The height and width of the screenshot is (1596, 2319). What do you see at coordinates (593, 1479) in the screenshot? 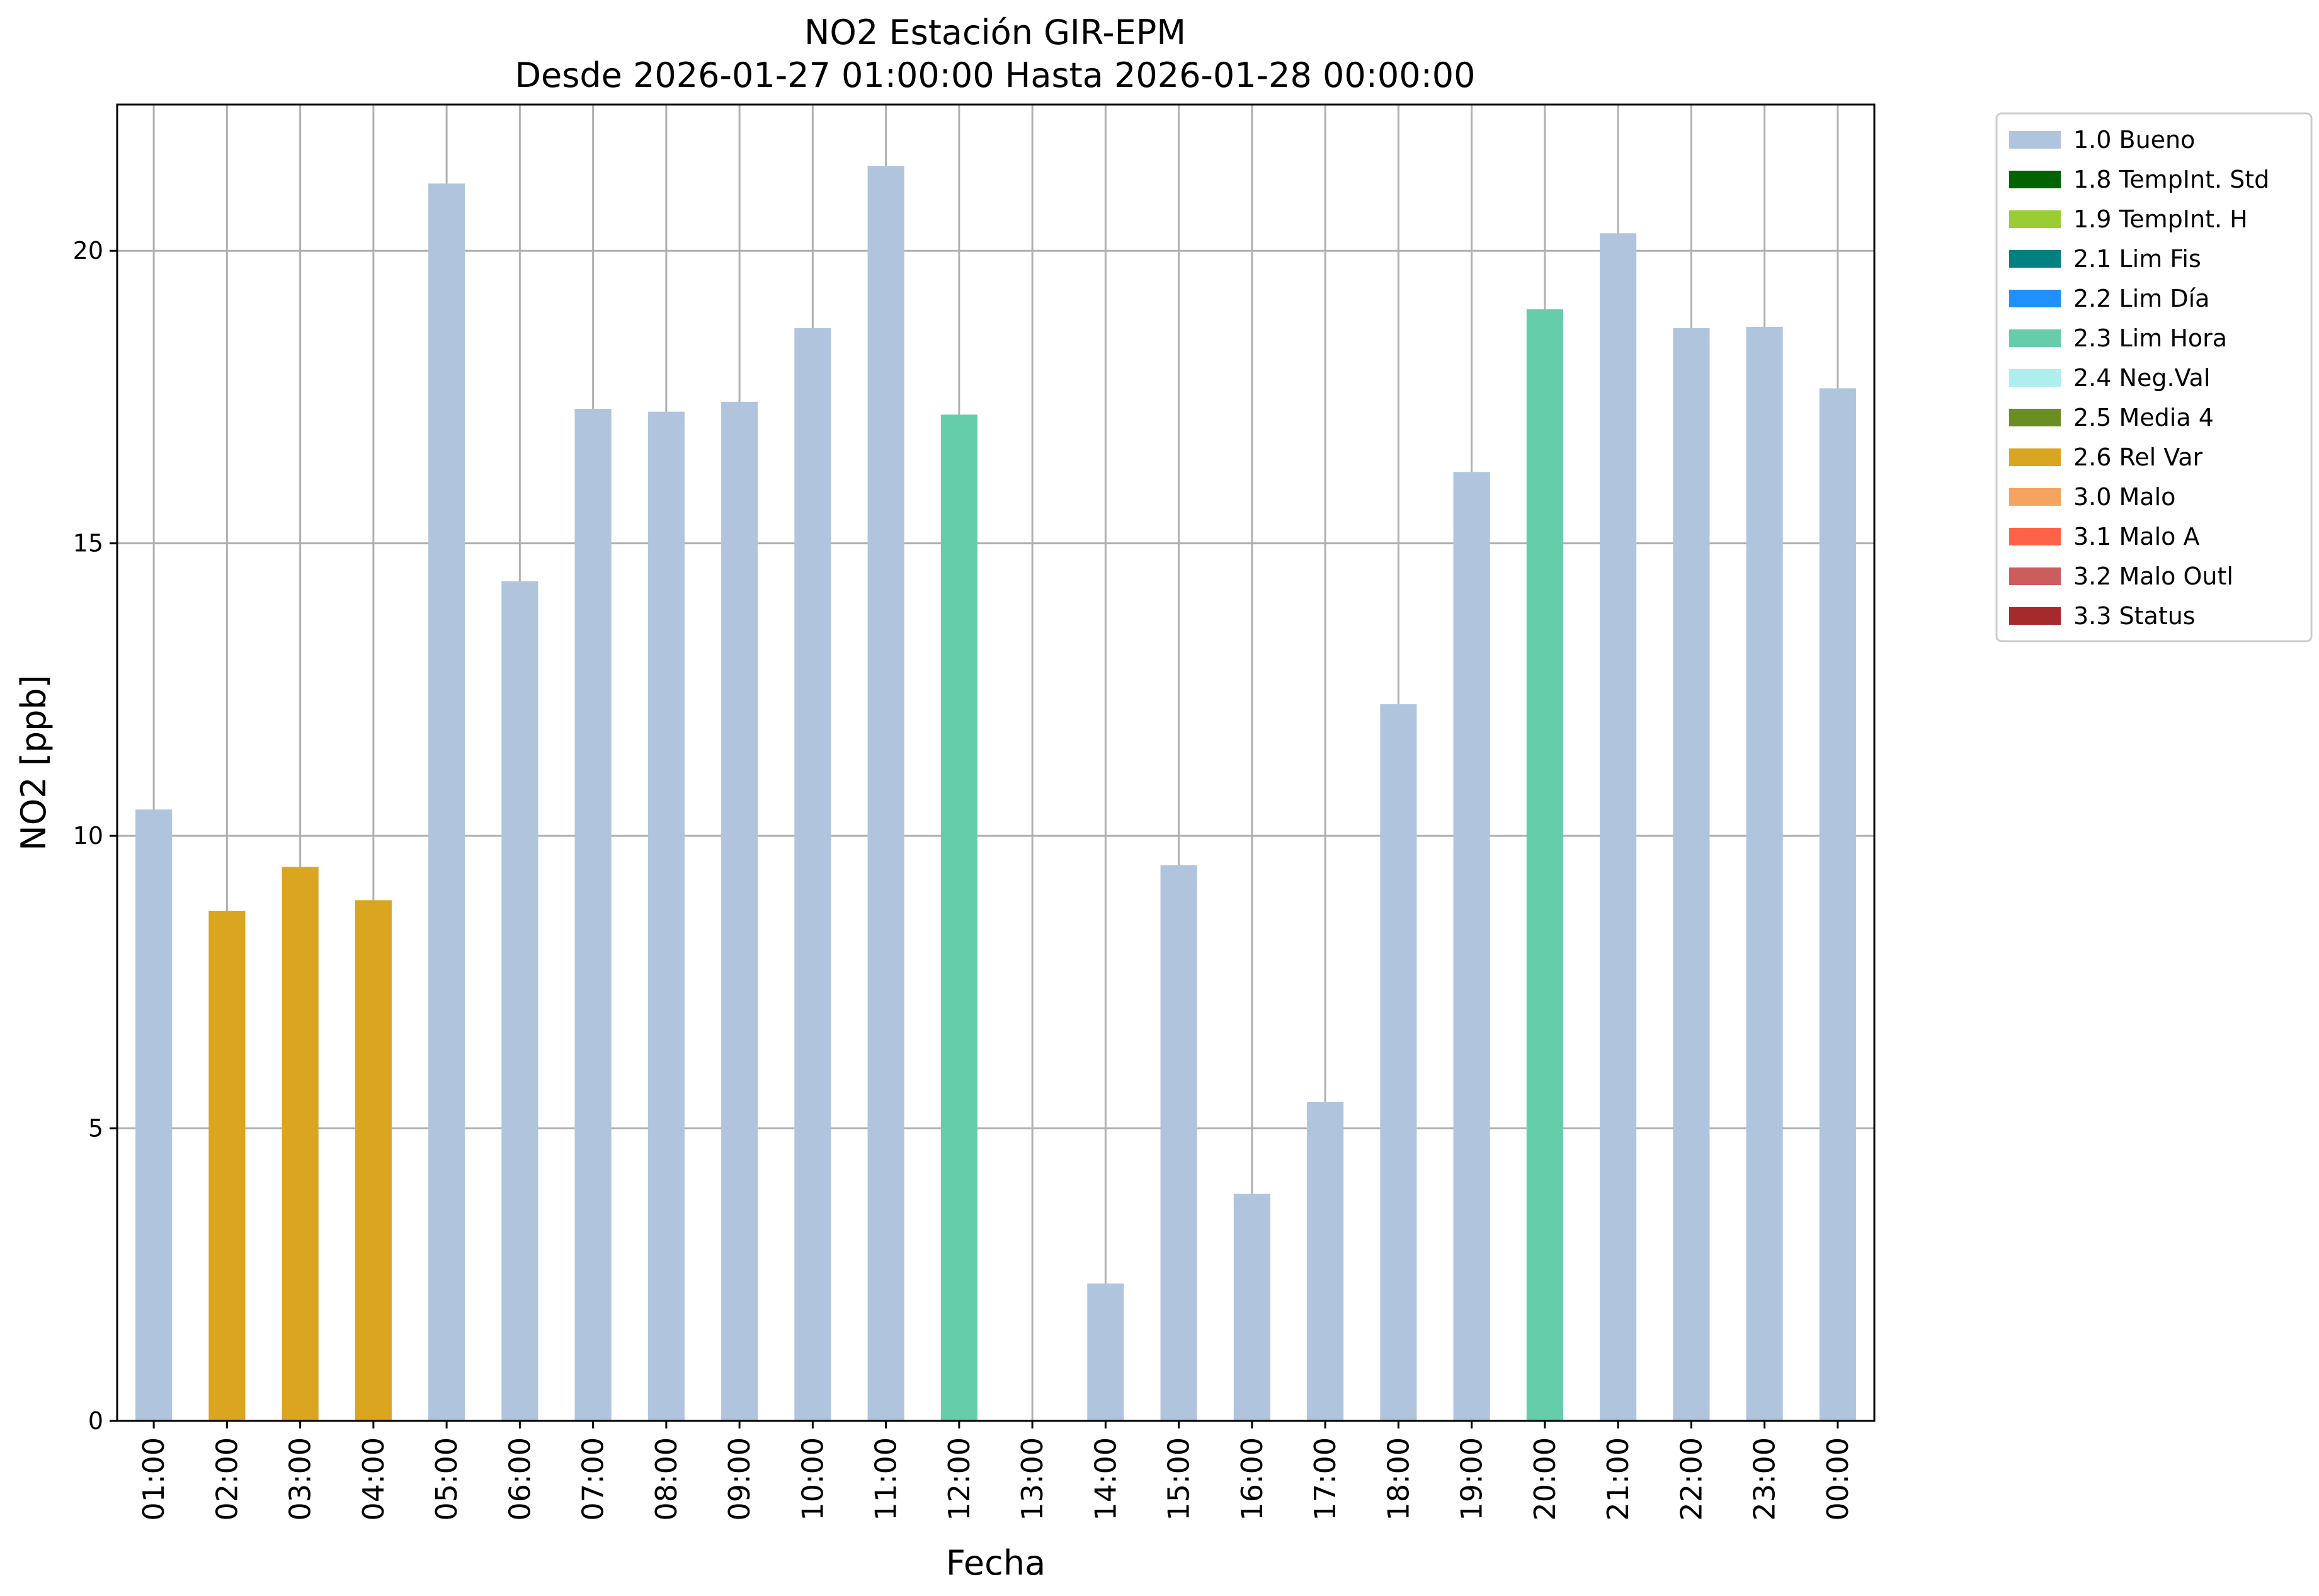
I see `x-tick-label: 07:00` at bounding box center [593, 1479].